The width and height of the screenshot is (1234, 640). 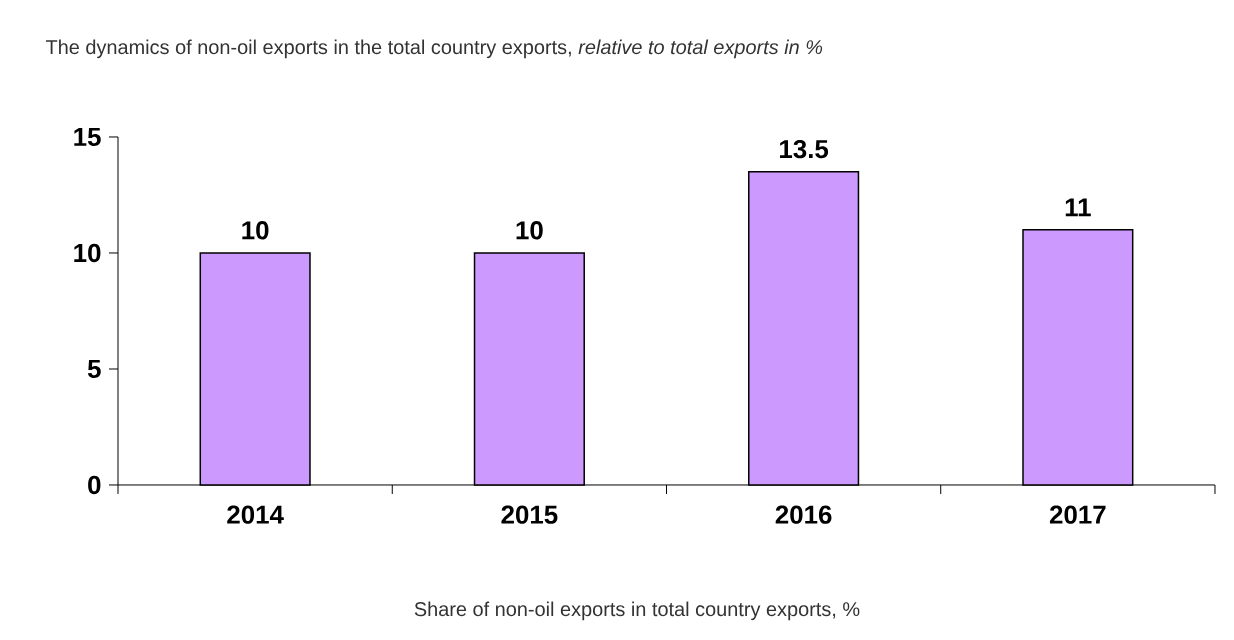 I want to click on y-tick-label: 5, so click(x=94, y=369).